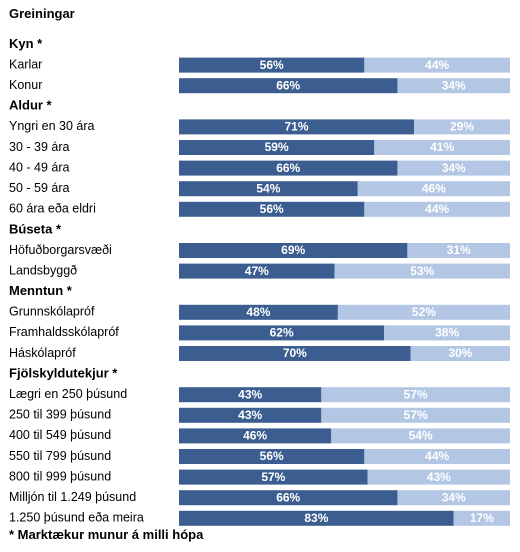 This screenshot has height=552, width=520. I want to click on row-label: 1.250 þúsund eða meira, so click(76, 518).